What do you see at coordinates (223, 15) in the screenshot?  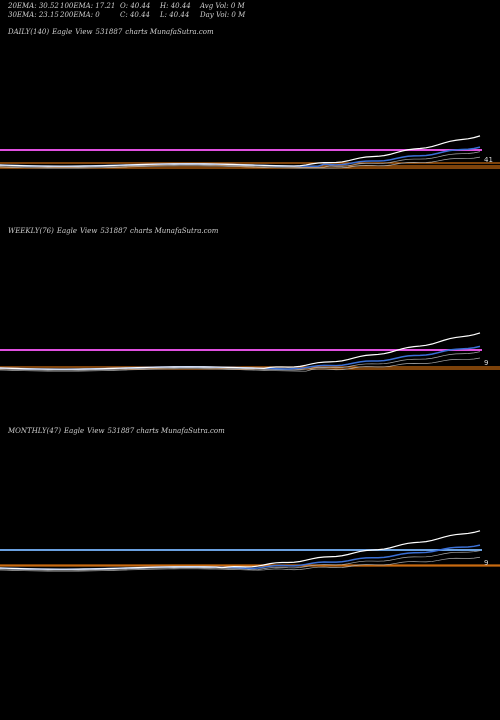 I see `dayvol-label: Day Vol: 0 M` at bounding box center [223, 15].